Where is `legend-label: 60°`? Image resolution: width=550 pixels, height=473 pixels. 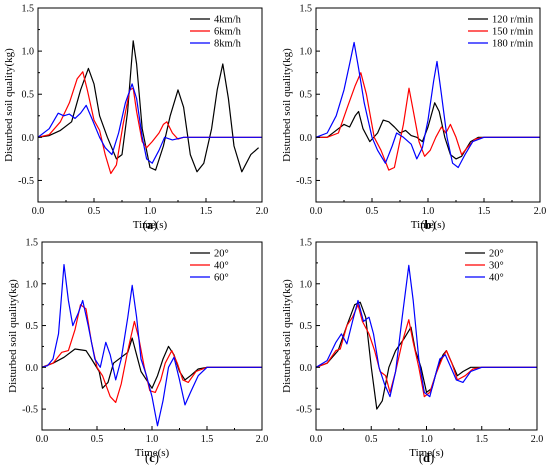
legend-label: 60° is located at coordinates (221, 278).